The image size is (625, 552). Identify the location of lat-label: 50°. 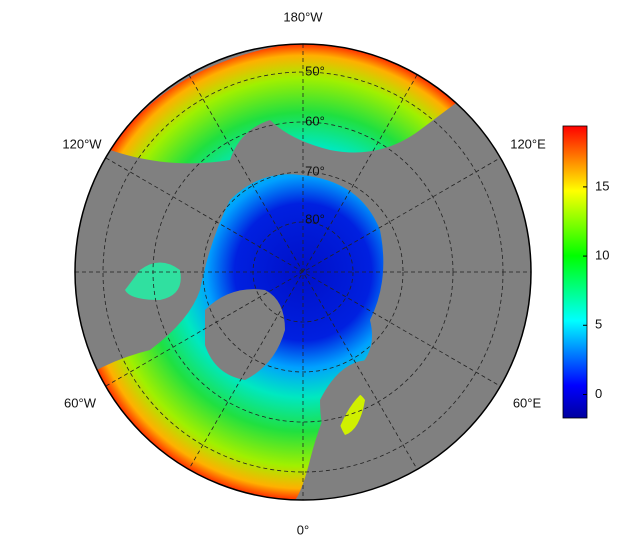
(315, 70).